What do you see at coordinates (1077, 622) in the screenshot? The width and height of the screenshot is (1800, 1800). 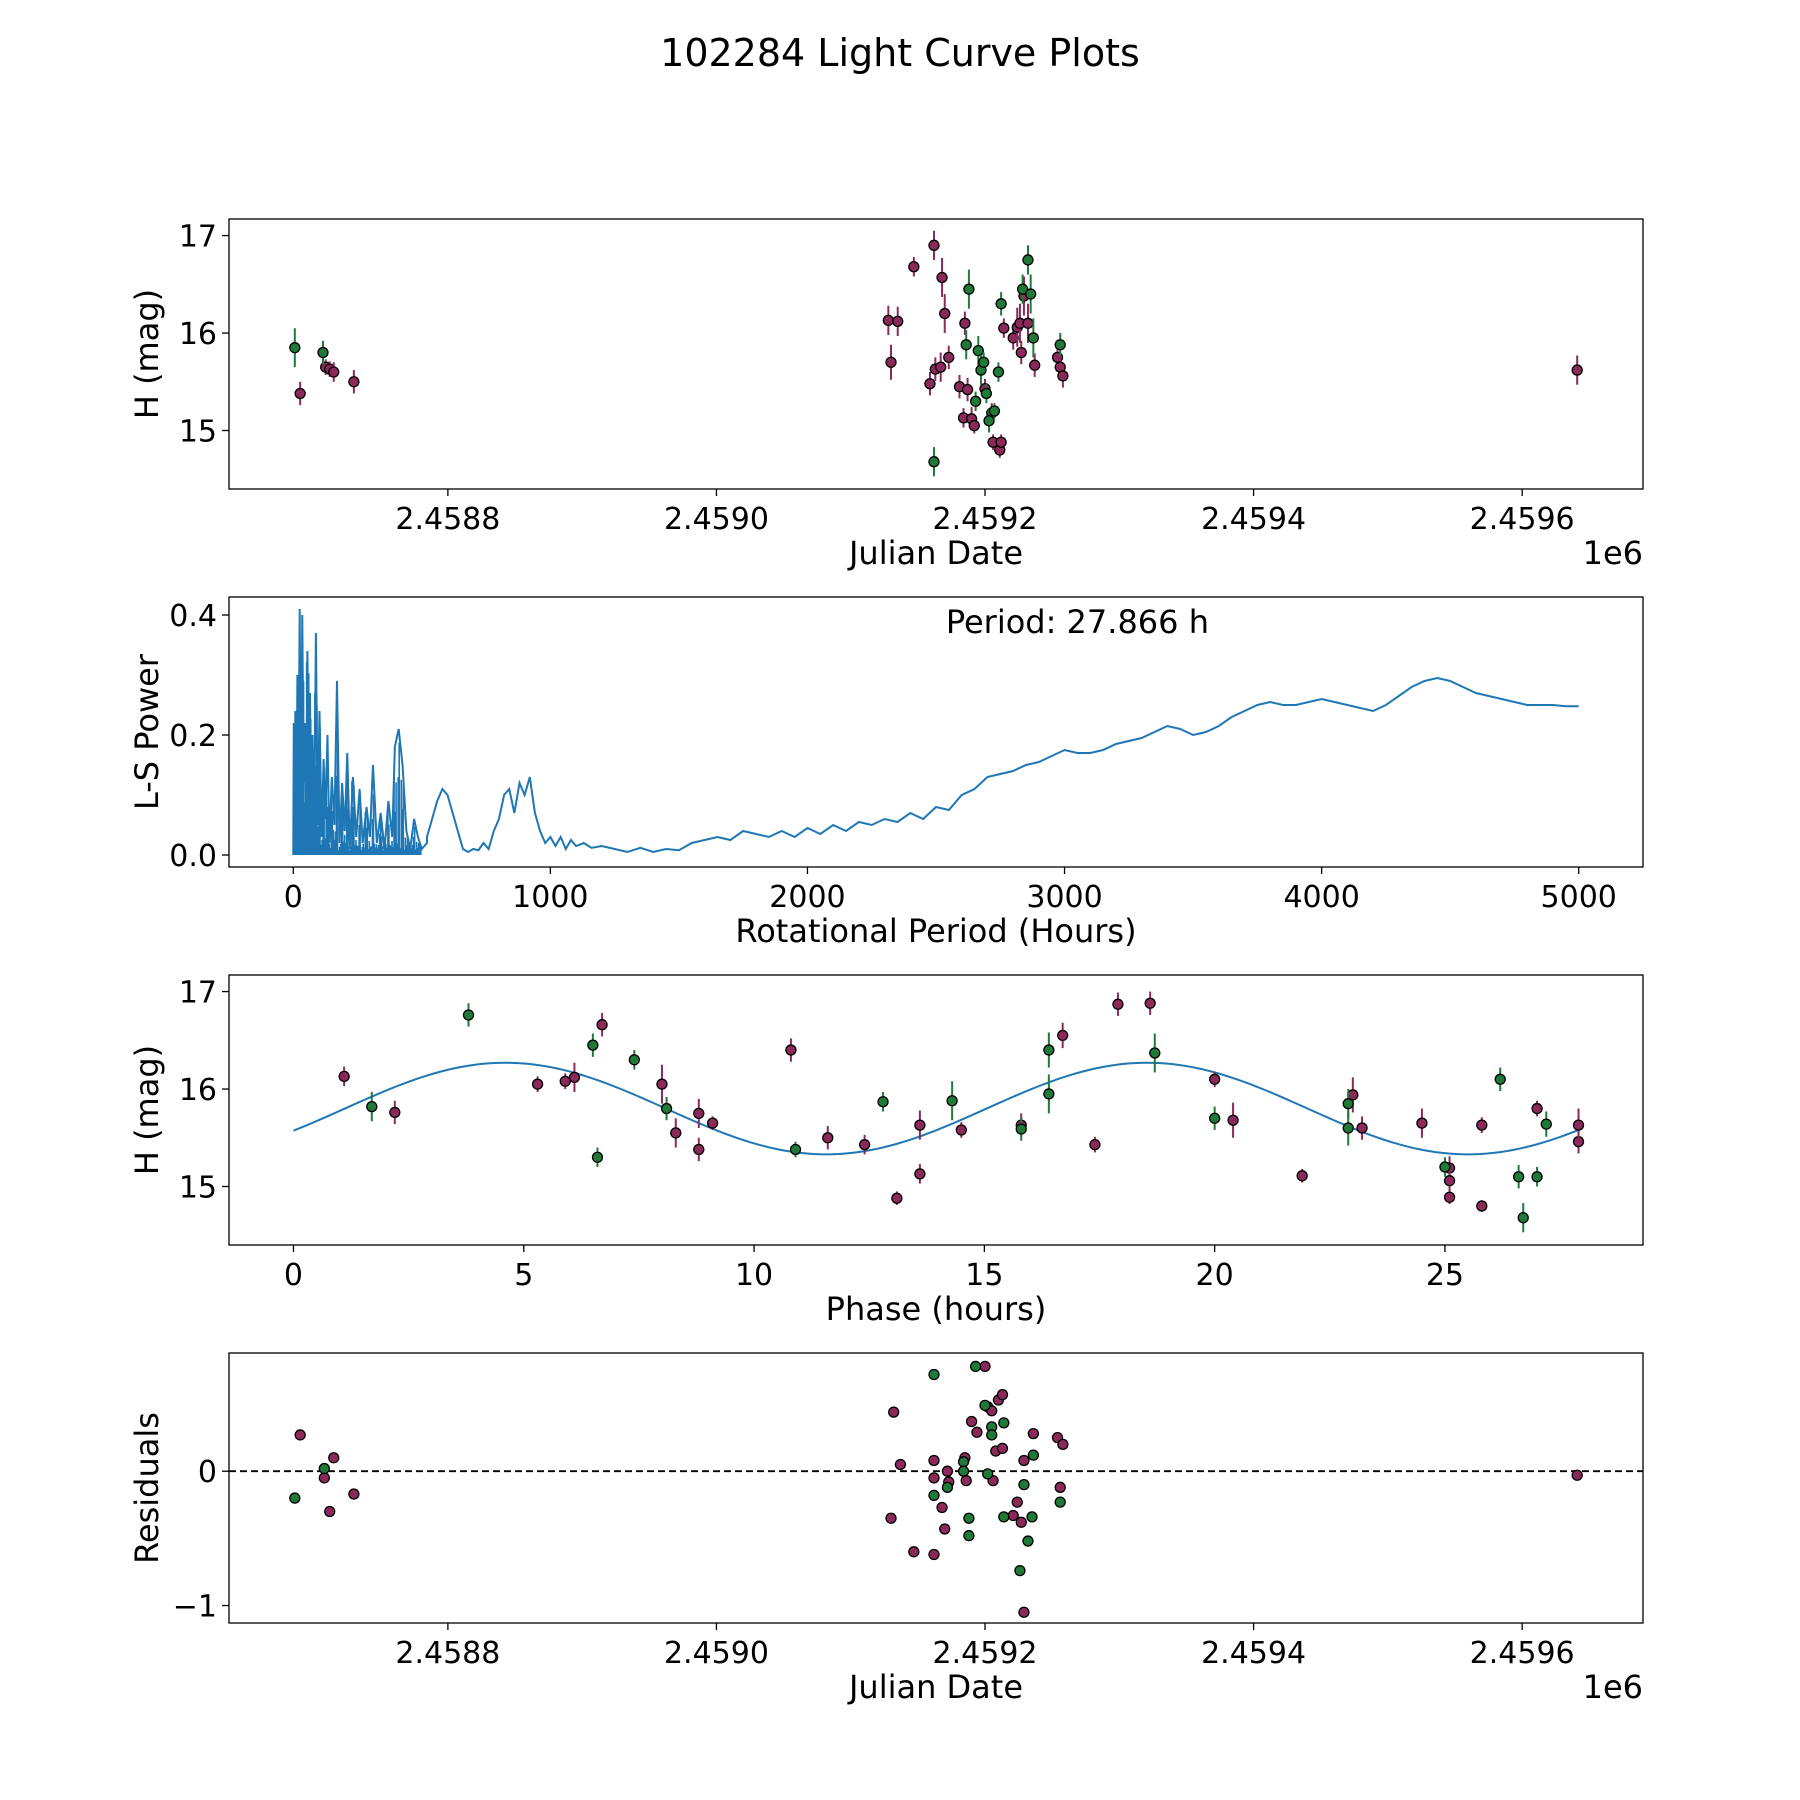 I see `best-period-annotation: Period: 27.866 h` at bounding box center [1077, 622].